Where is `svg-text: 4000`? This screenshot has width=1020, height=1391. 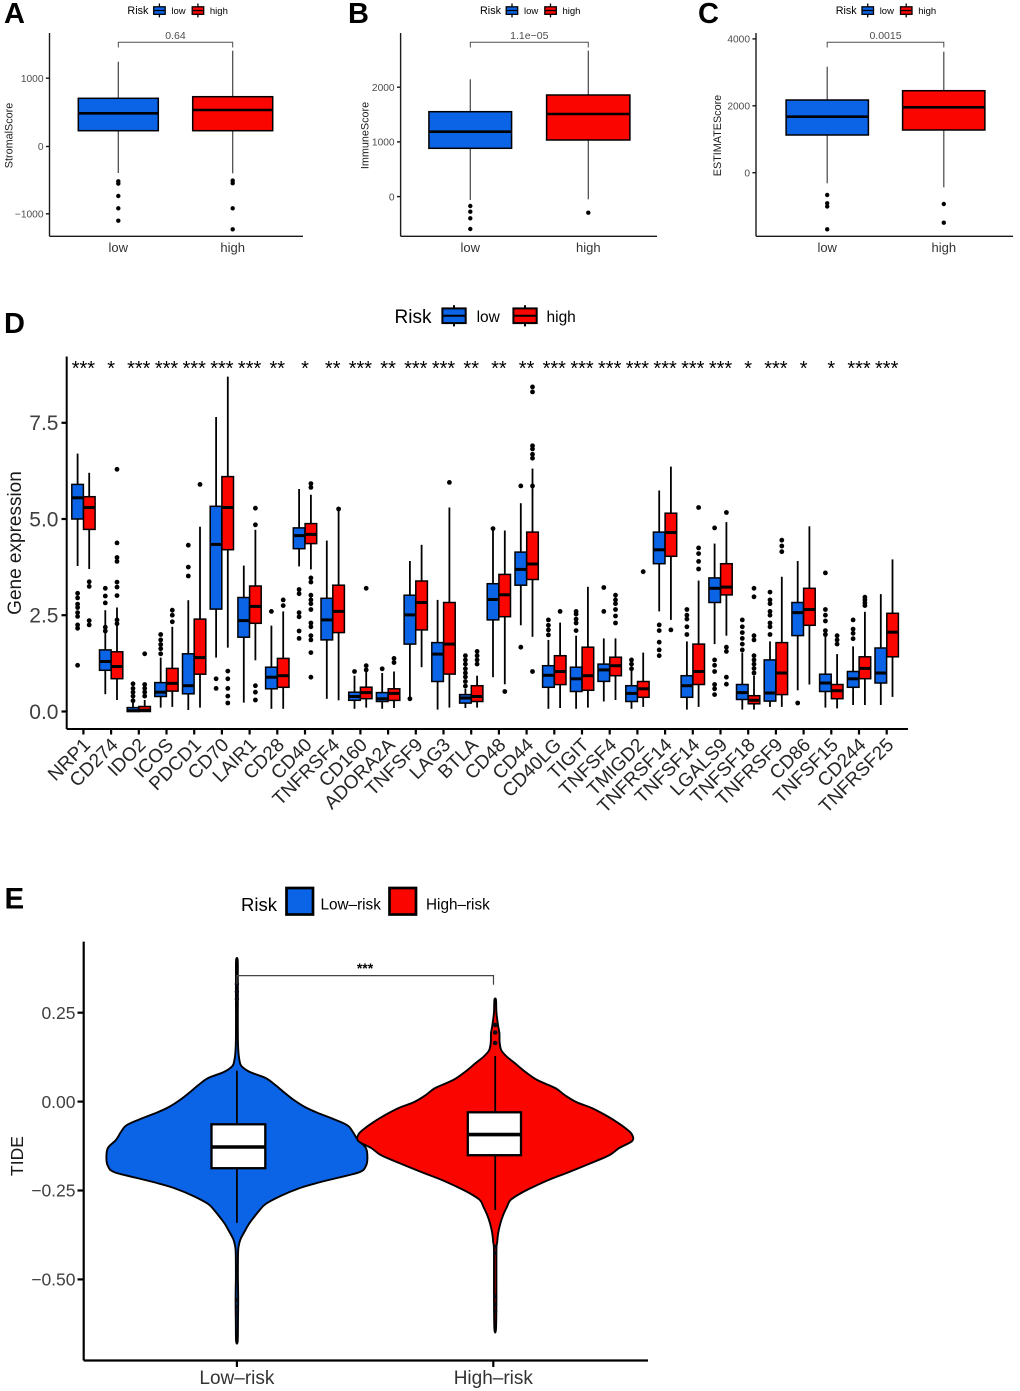
svg-text: 4000 is located at coordinates (738, 40).